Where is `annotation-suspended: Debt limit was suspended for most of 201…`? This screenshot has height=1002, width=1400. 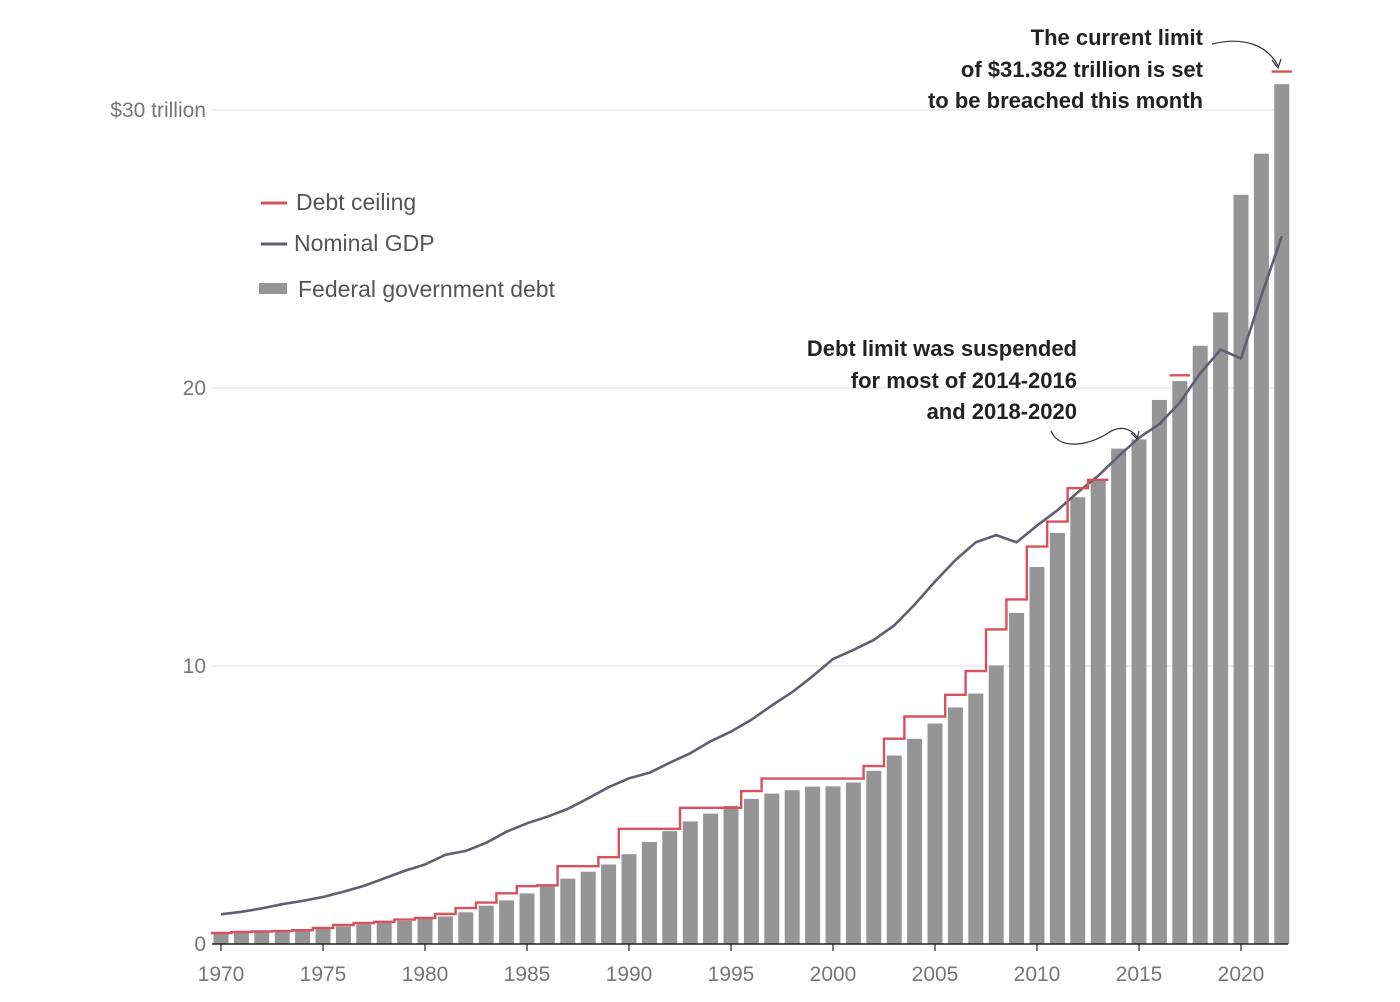 annotation-suspended: Debt limit was suspended for most of 201… is located at coordinates (973, 390).